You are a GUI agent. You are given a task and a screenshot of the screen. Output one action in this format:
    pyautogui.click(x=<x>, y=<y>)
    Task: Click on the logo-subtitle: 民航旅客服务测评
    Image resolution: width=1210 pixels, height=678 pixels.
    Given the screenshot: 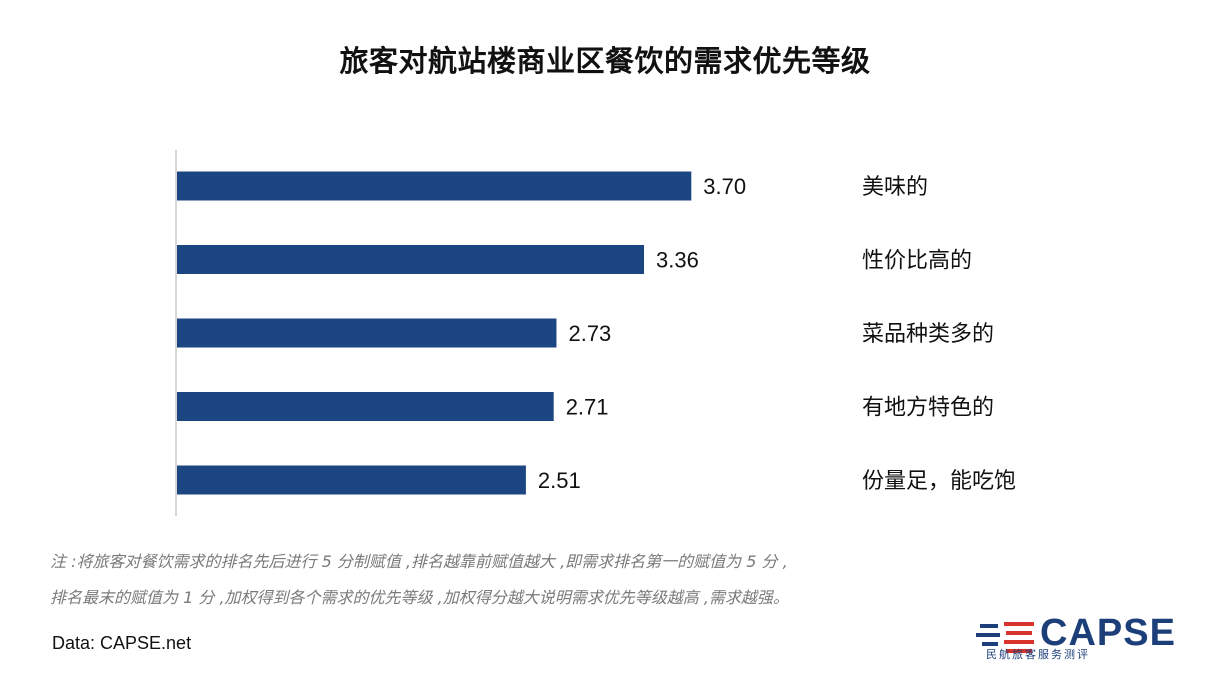 What is the action you would take?
    pyautogui.click(x=1038, y=654)
    